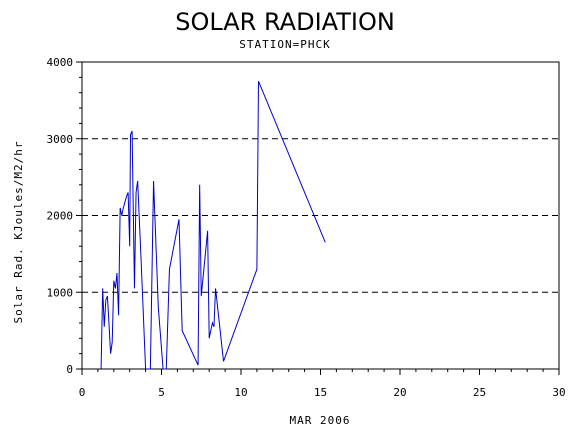 This screenshot has width=570, height=430. Describe the element at coordinates (558, 392) in the screenshot. I see `x-tick-label: 30` at that location.